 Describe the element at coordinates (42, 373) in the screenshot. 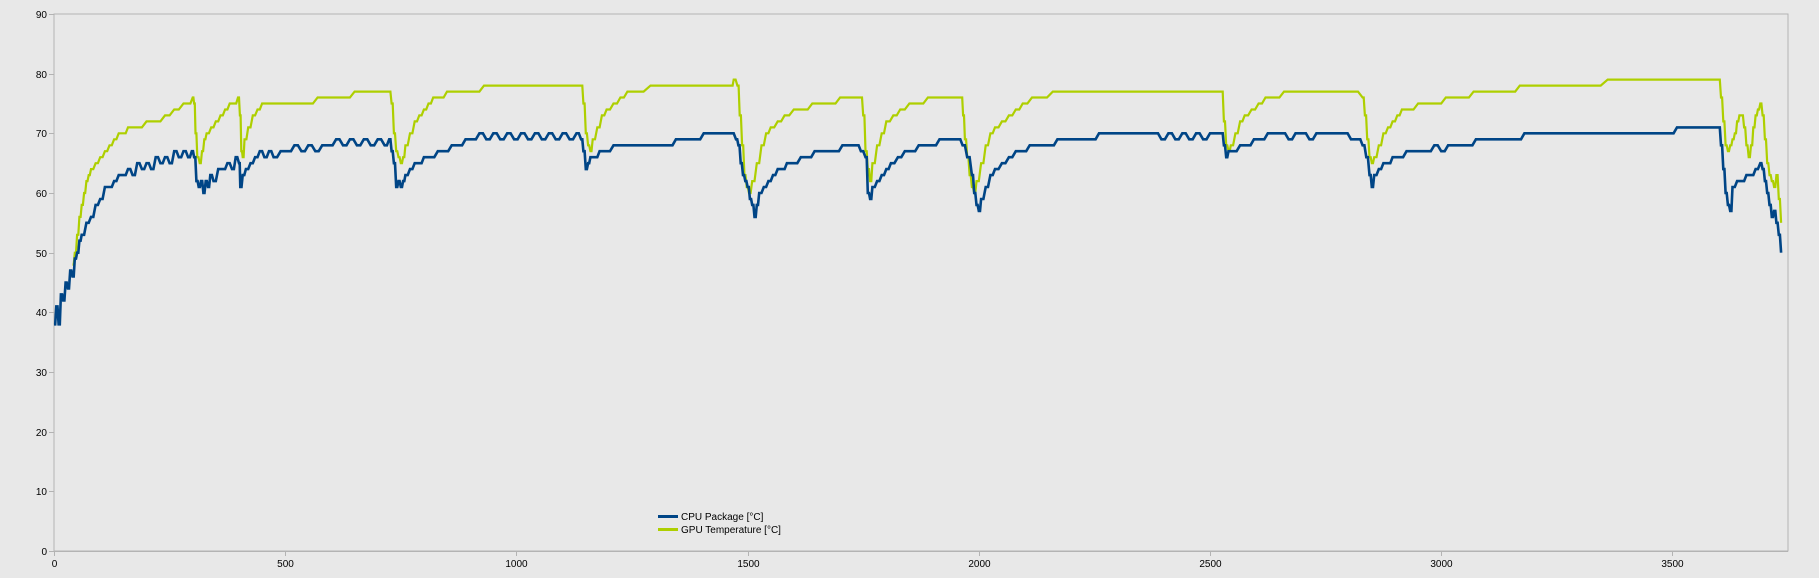

I see `y-tick-label: 30` at that location.